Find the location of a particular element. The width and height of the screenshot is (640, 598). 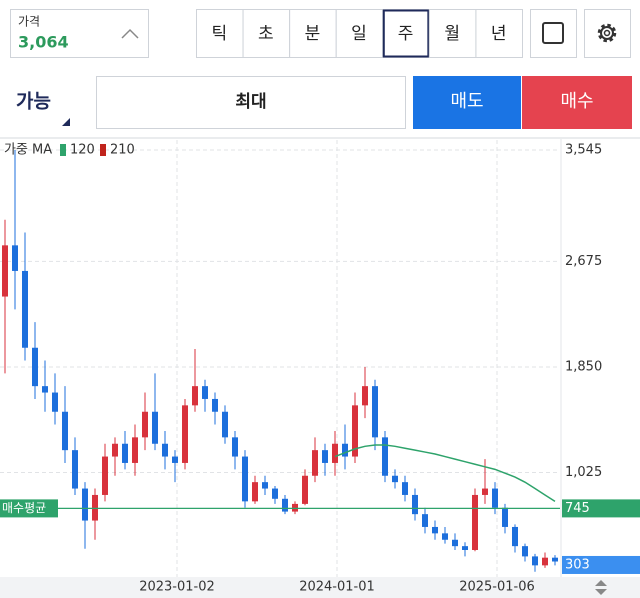

buy-button is located at coordinates (577, 102).